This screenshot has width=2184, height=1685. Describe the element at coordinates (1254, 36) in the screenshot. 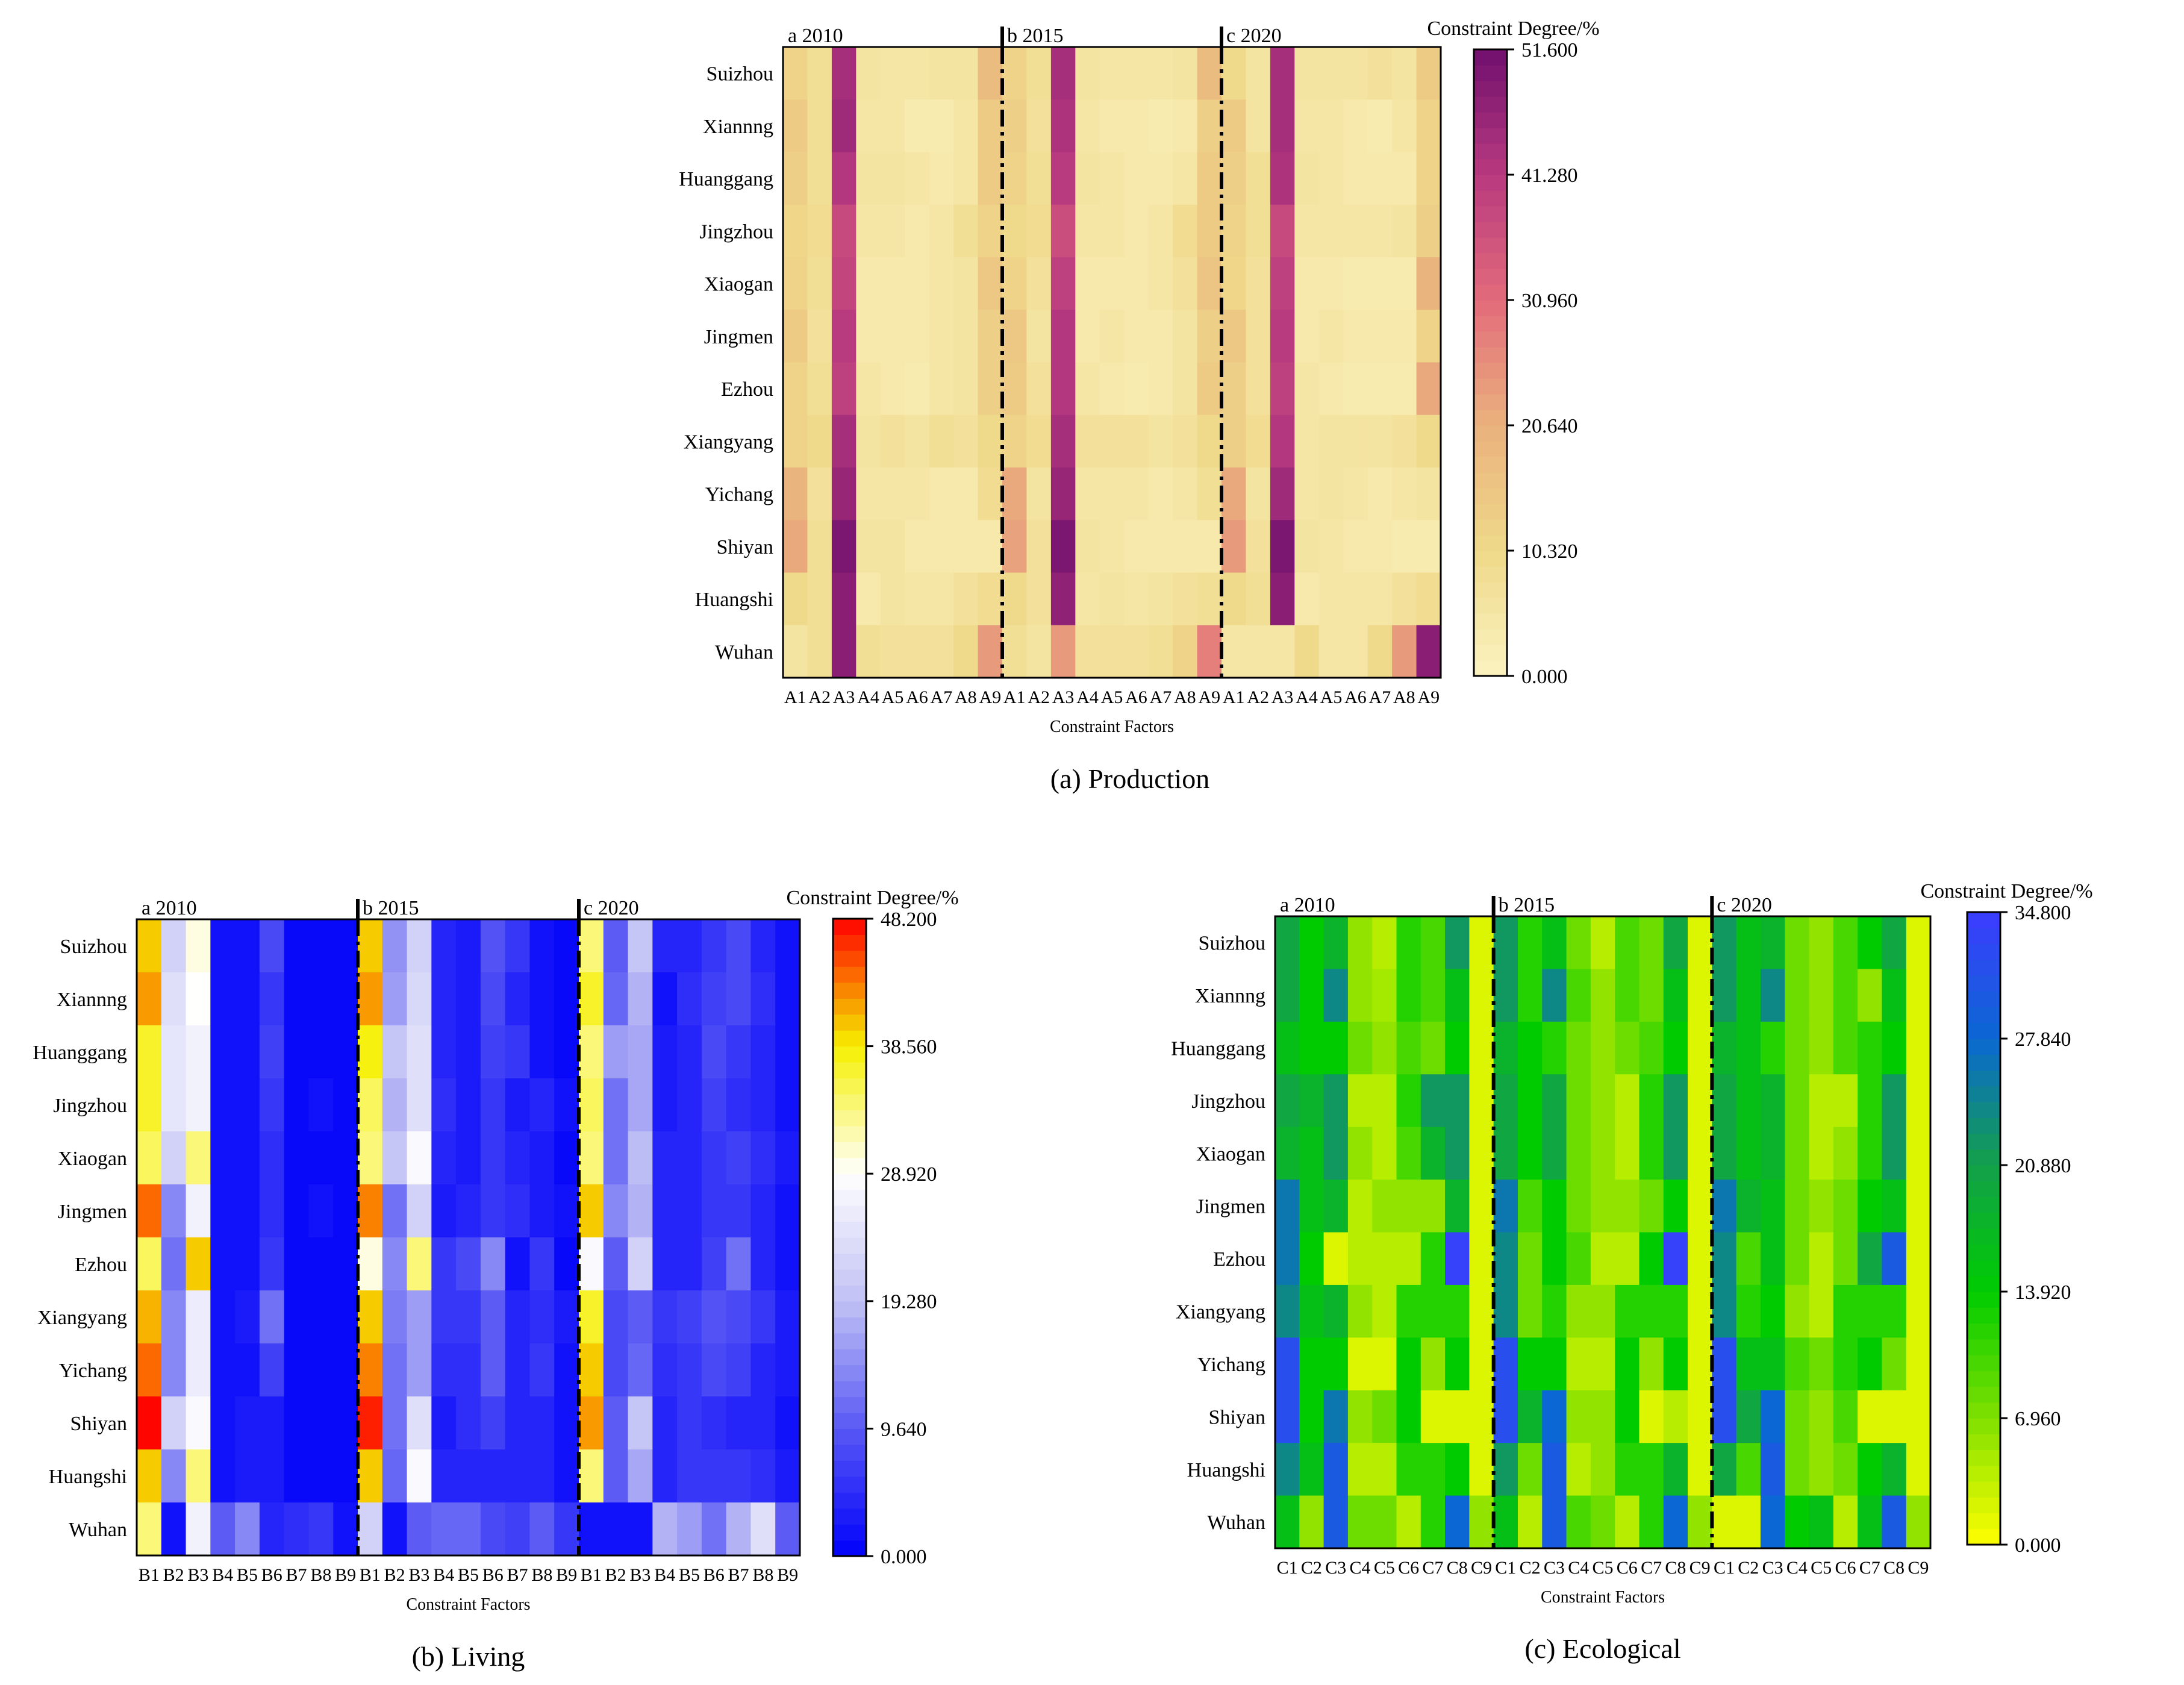

I see `period-label: c 2020` at that location.